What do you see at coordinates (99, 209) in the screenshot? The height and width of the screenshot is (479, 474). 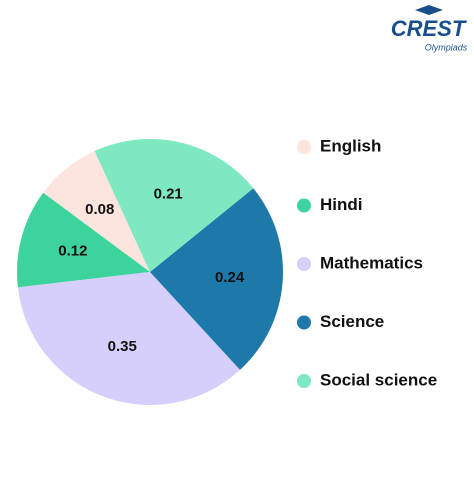 I see `value-label: 0.08` at bounding box center [99, 209].